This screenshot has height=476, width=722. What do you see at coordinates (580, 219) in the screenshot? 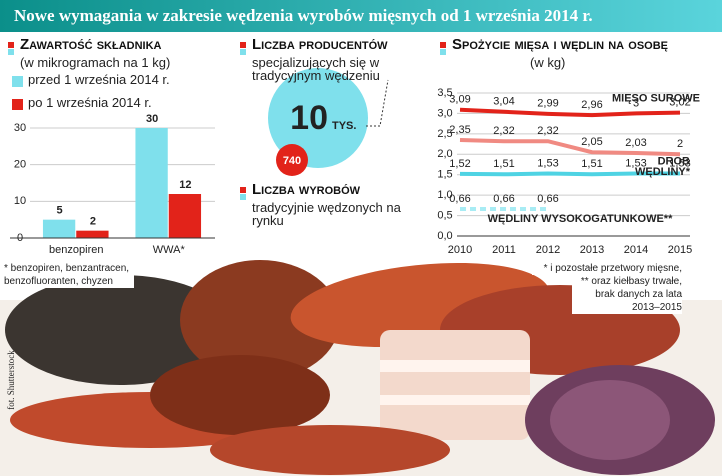
I see `series-name: WĘDLINY WYSOKOGATUNKOWE**` at bounding box center [580, 219].